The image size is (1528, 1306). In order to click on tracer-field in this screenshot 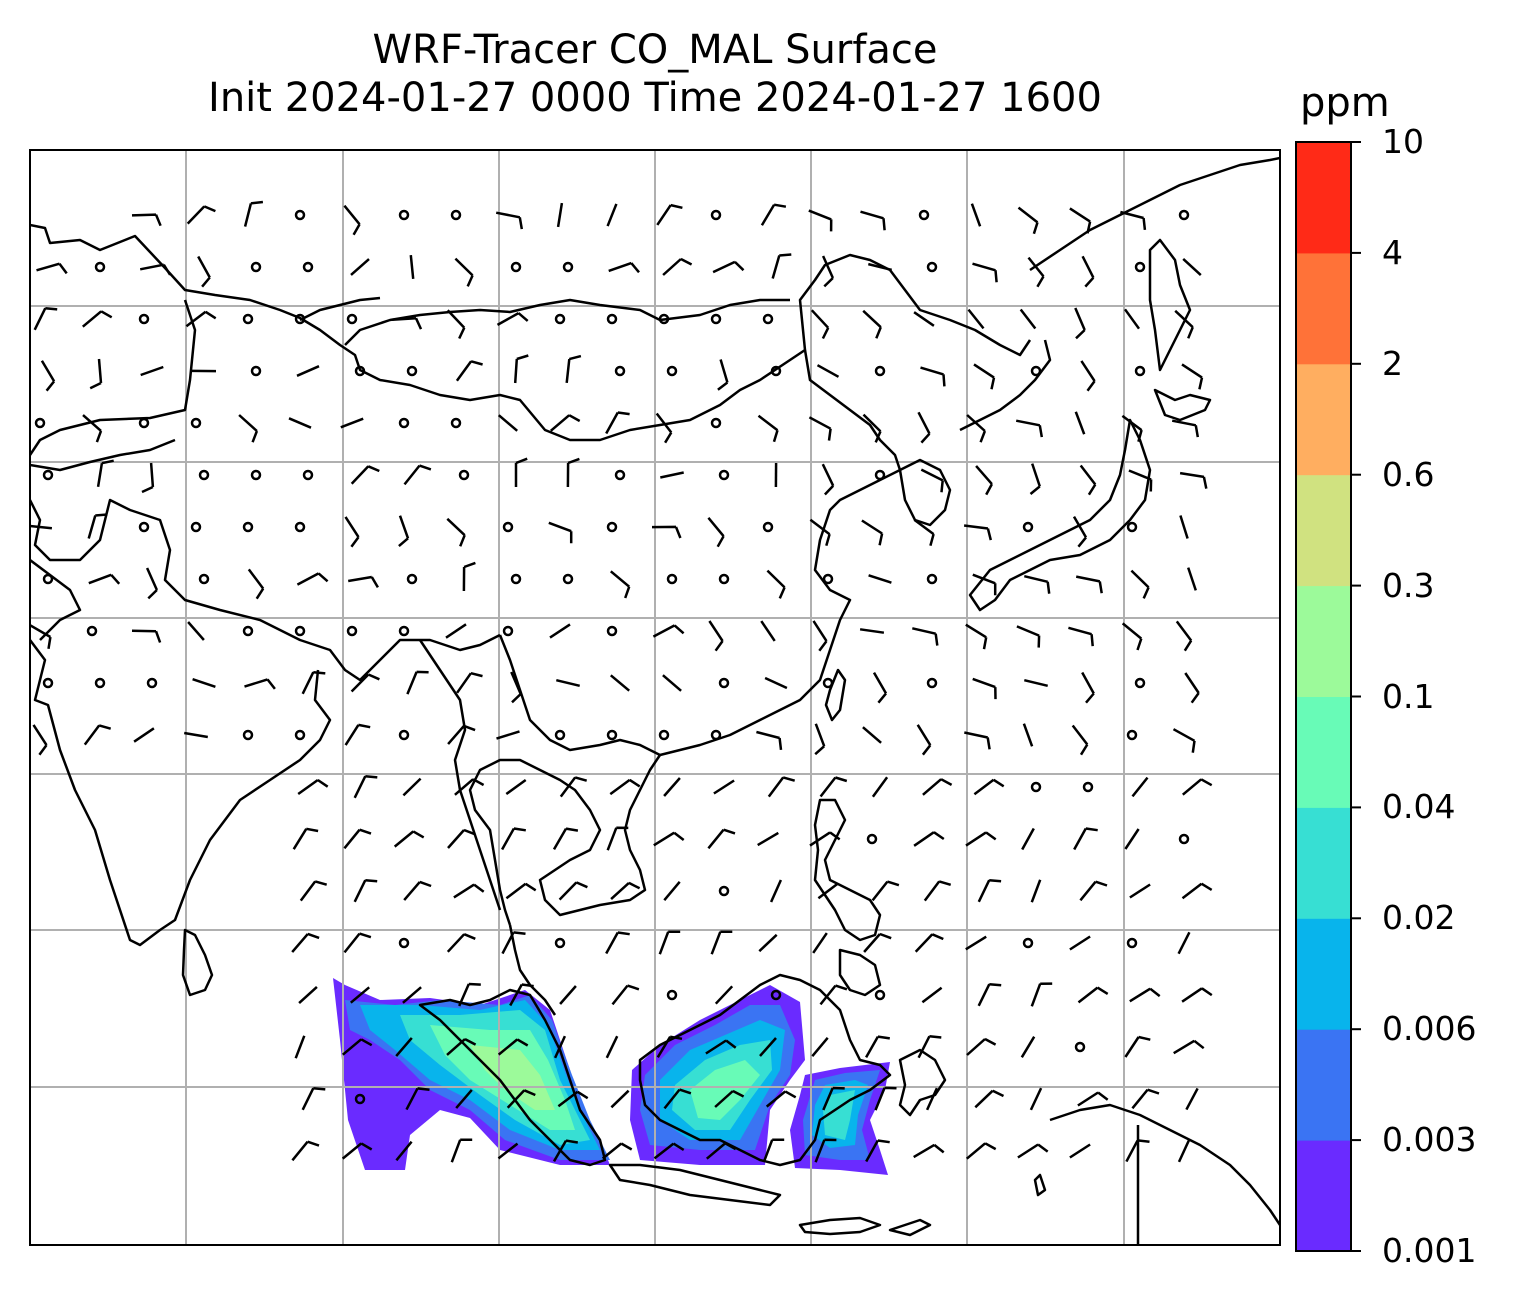, I will do `click(611, 1076)`.